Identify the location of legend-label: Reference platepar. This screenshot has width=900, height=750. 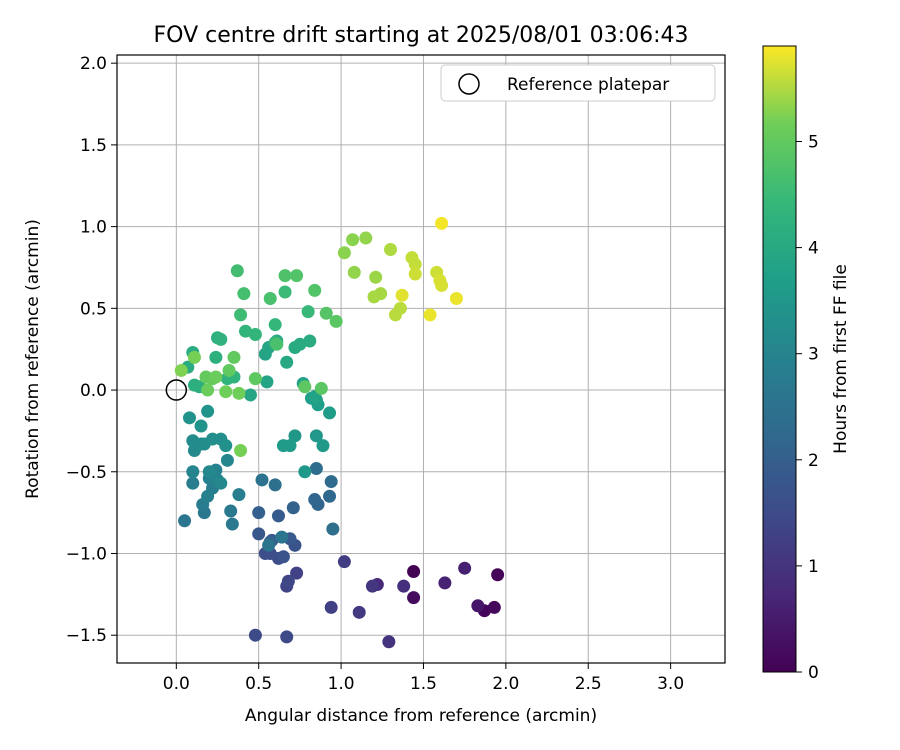
(588, 85).